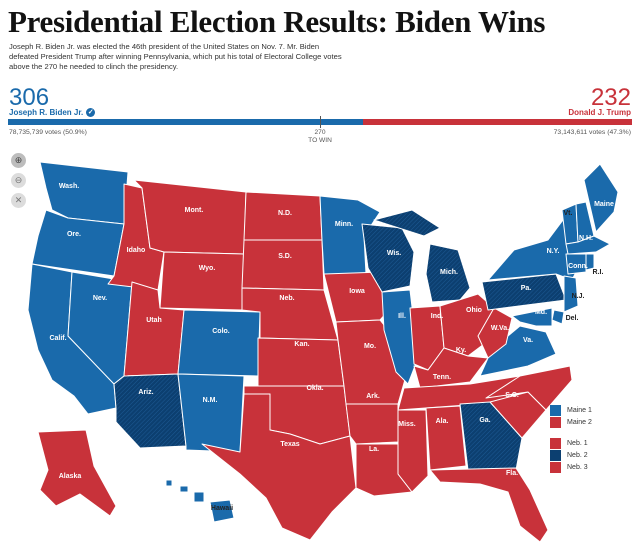 Image resolution: width=640 pixels, height=542 pixels. Describe the element at coordinates (446, 438) in the screenshot. I see `state-al` at that location.